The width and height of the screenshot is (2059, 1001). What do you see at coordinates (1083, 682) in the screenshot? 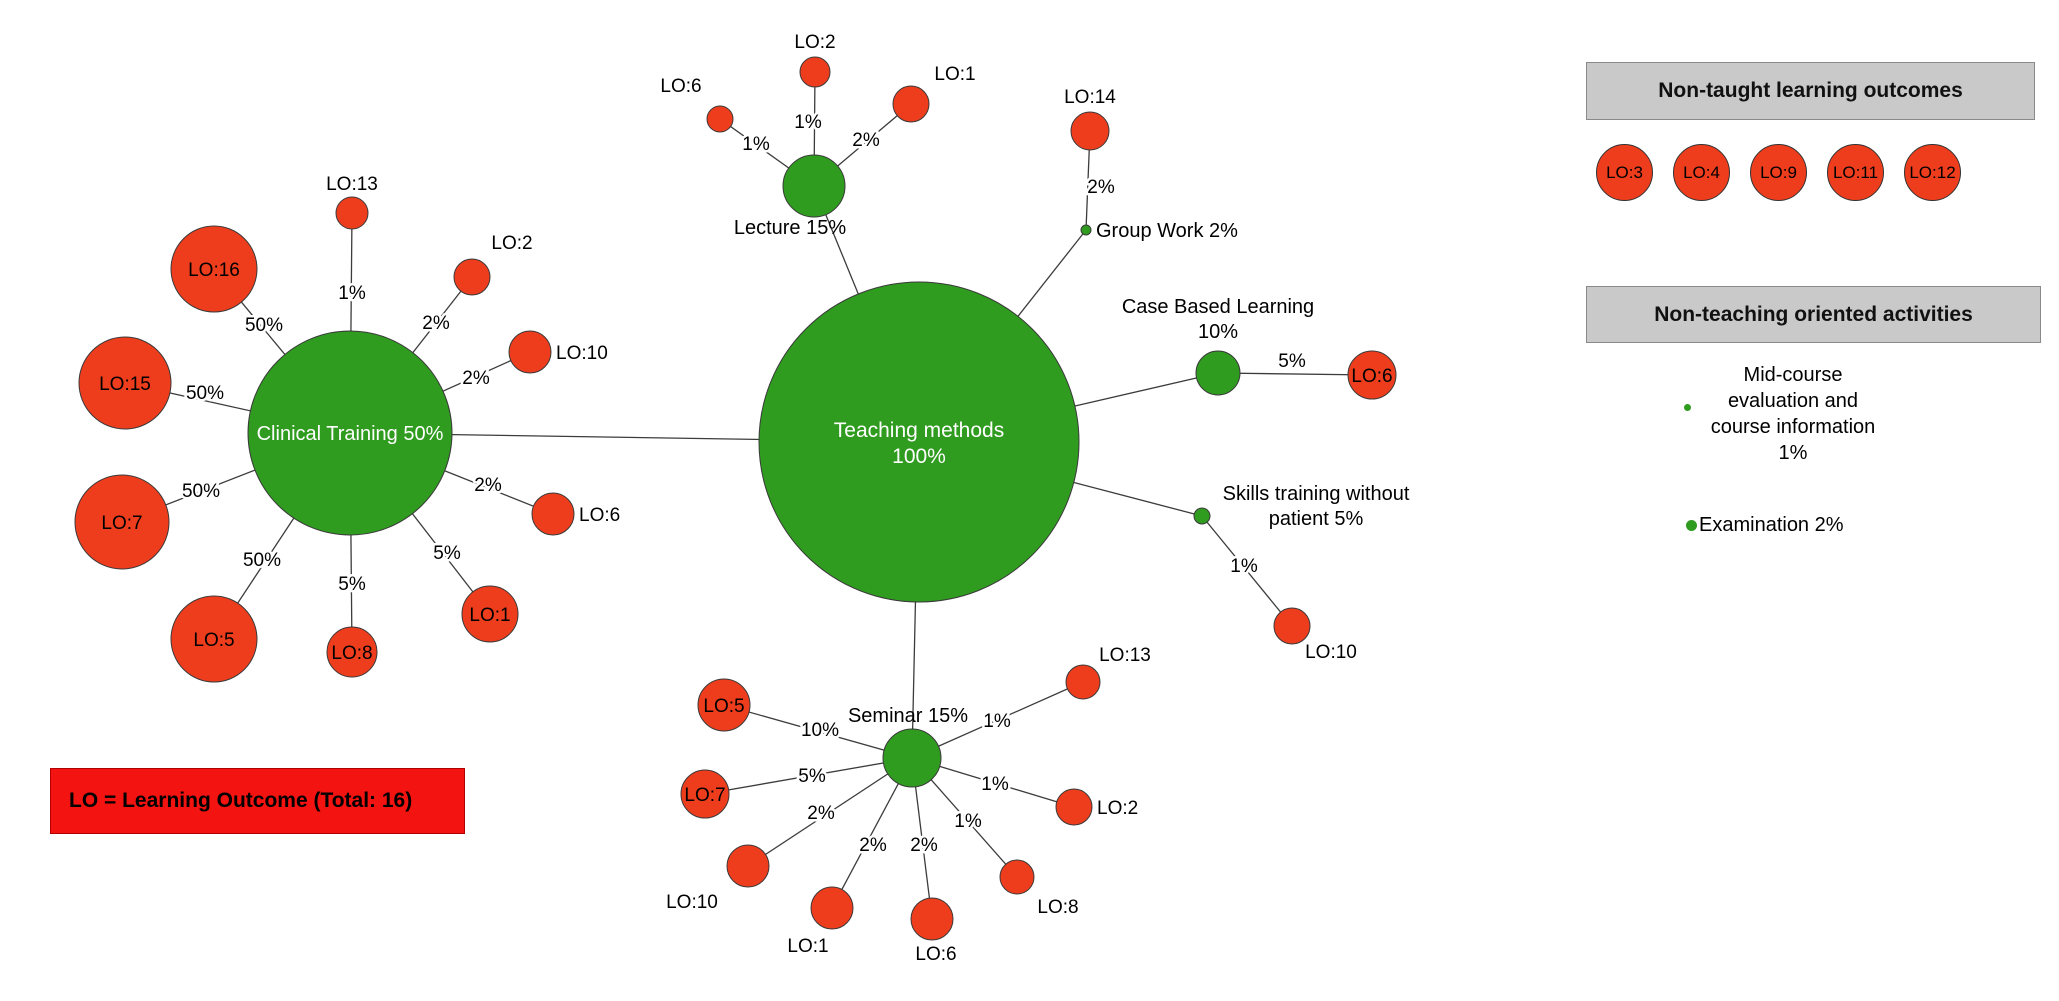
I see `node-se-lo13` at bounding box center [1083, 682].